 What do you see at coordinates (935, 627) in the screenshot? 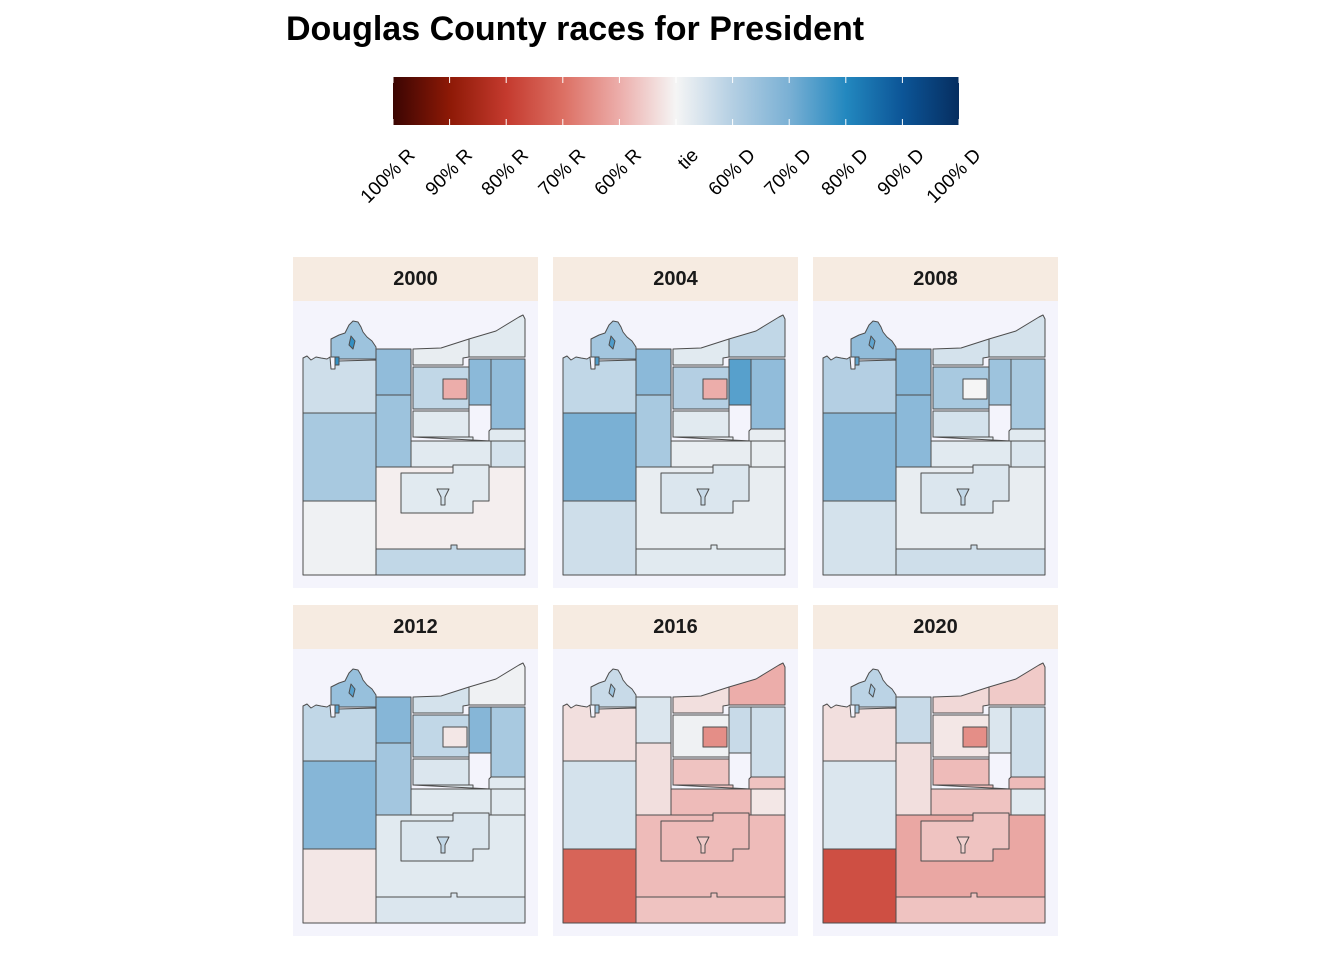
I see `panel-year-label: 2020` at bounding box center [935, 627].